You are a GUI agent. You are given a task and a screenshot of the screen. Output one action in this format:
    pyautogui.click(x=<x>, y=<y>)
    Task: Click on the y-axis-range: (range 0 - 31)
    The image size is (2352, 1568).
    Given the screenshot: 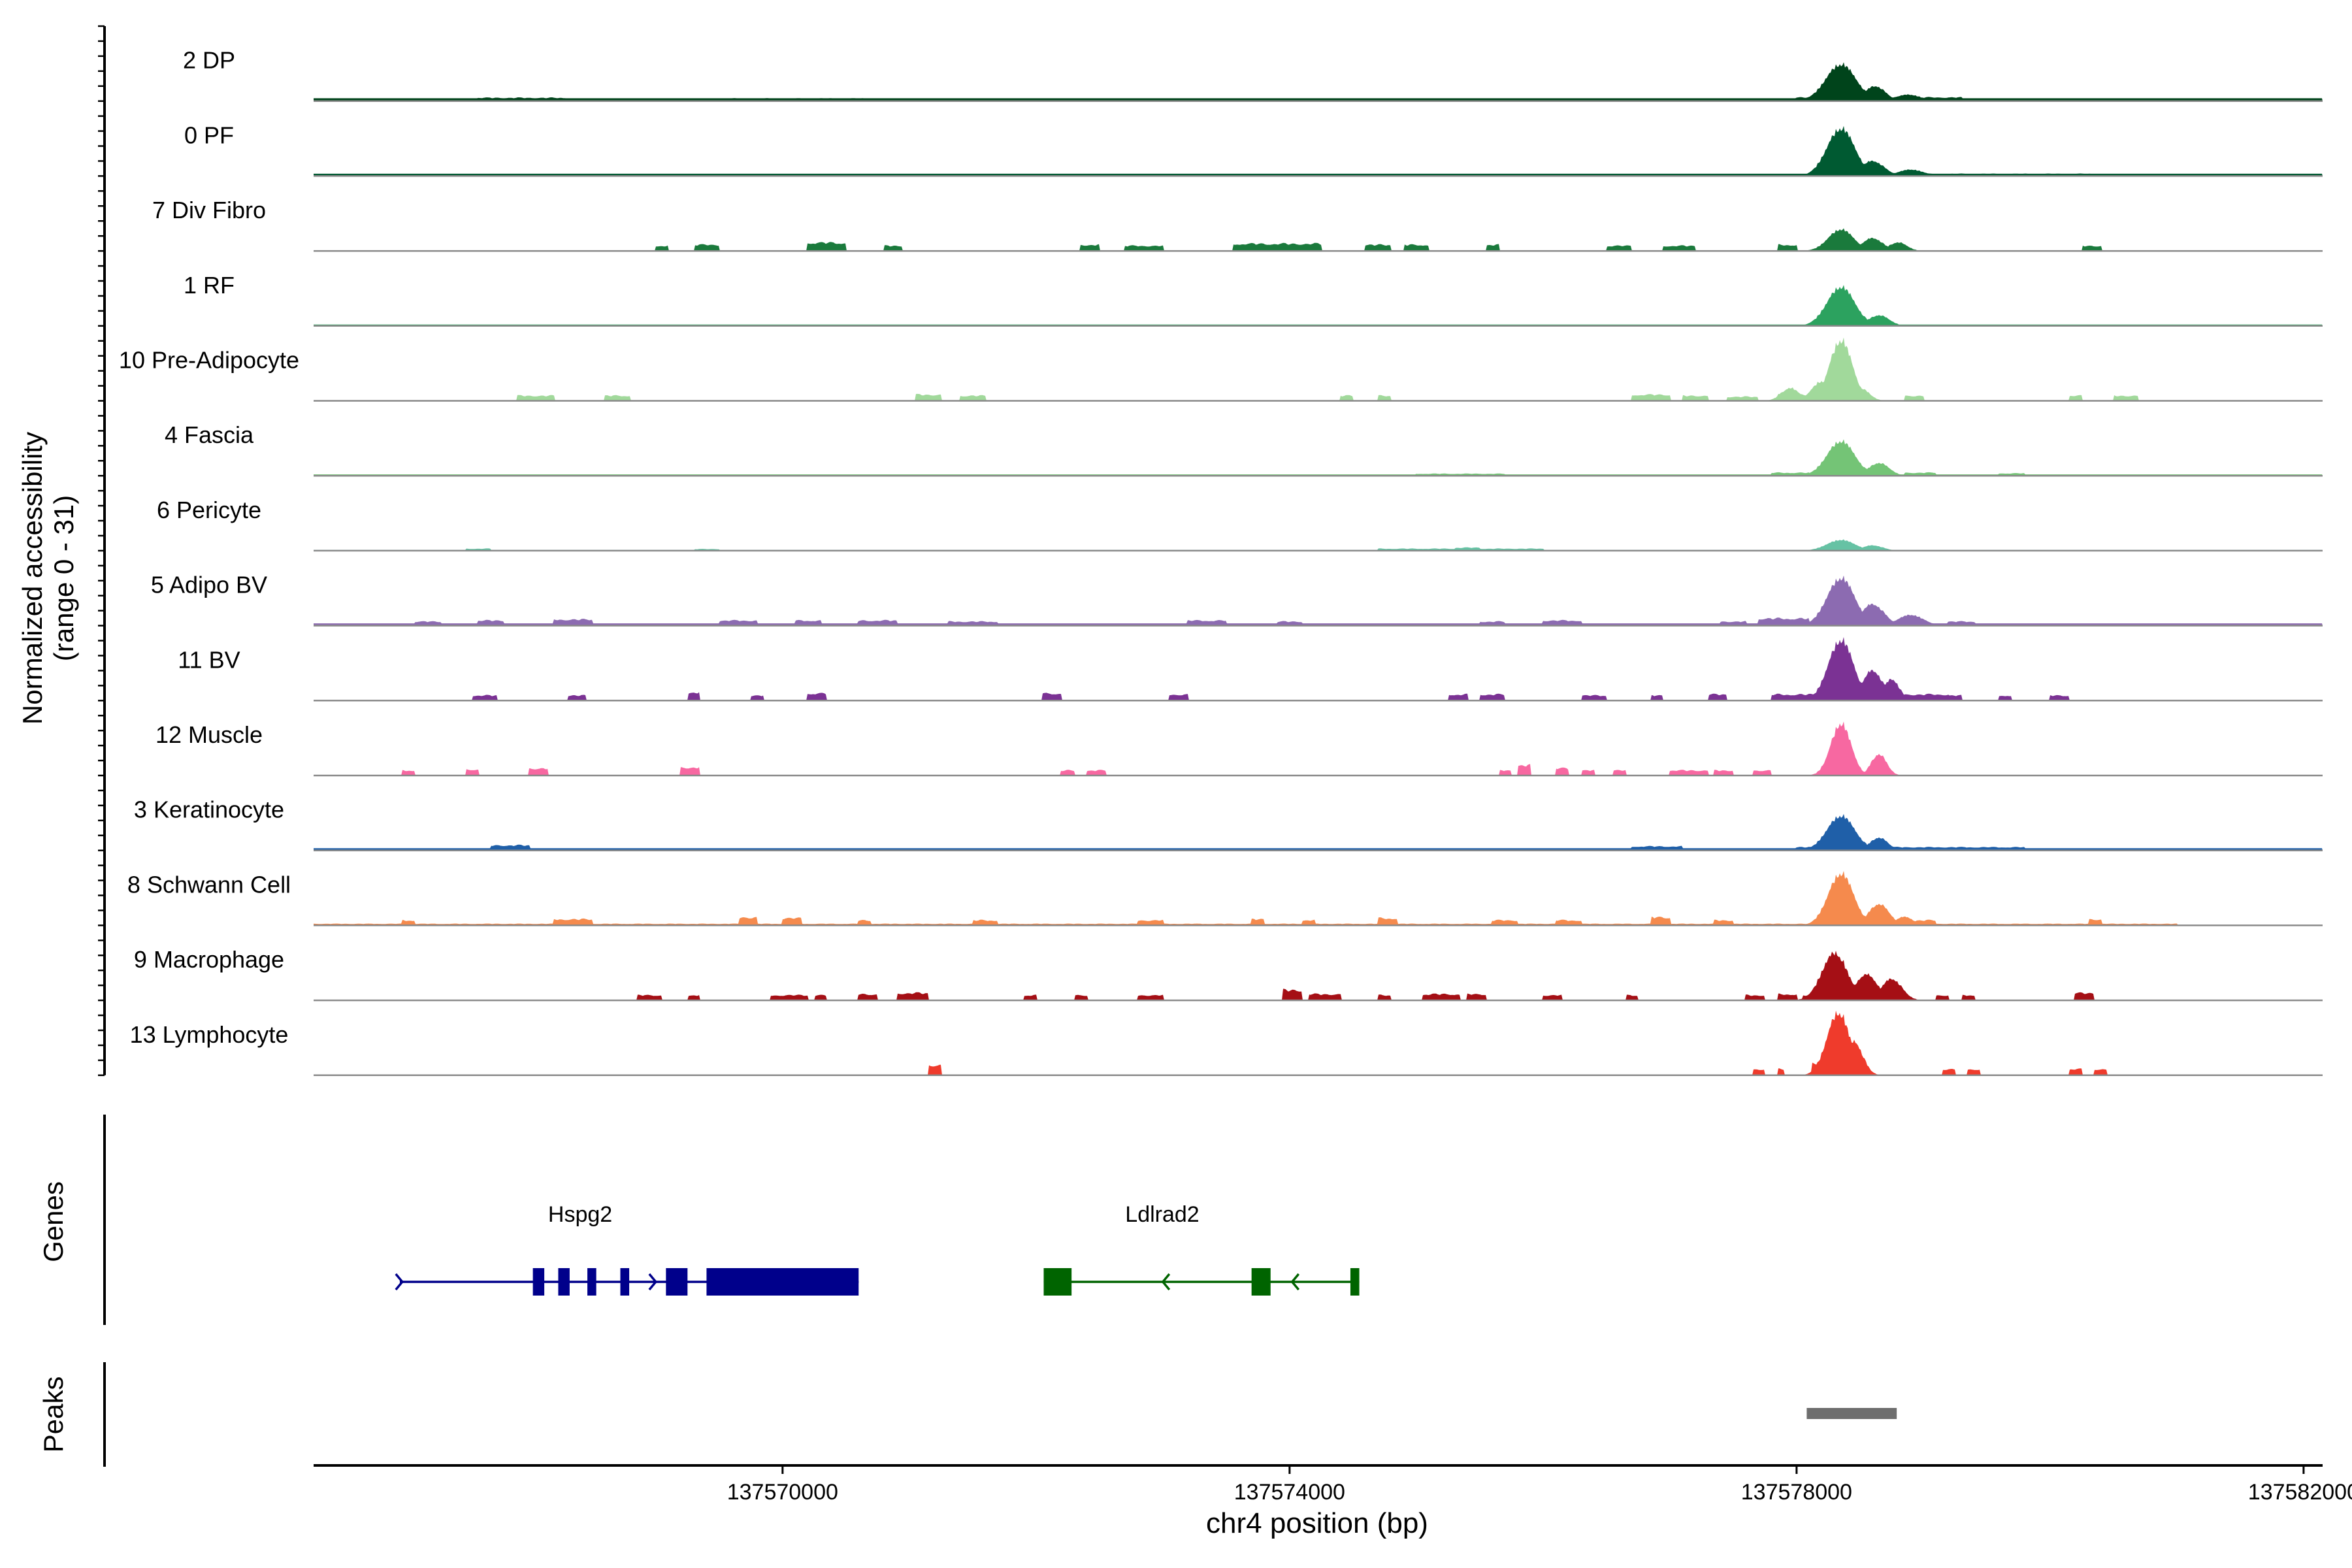 What is the action you would take?
    pyautogui.click(x=63, y=578)
    